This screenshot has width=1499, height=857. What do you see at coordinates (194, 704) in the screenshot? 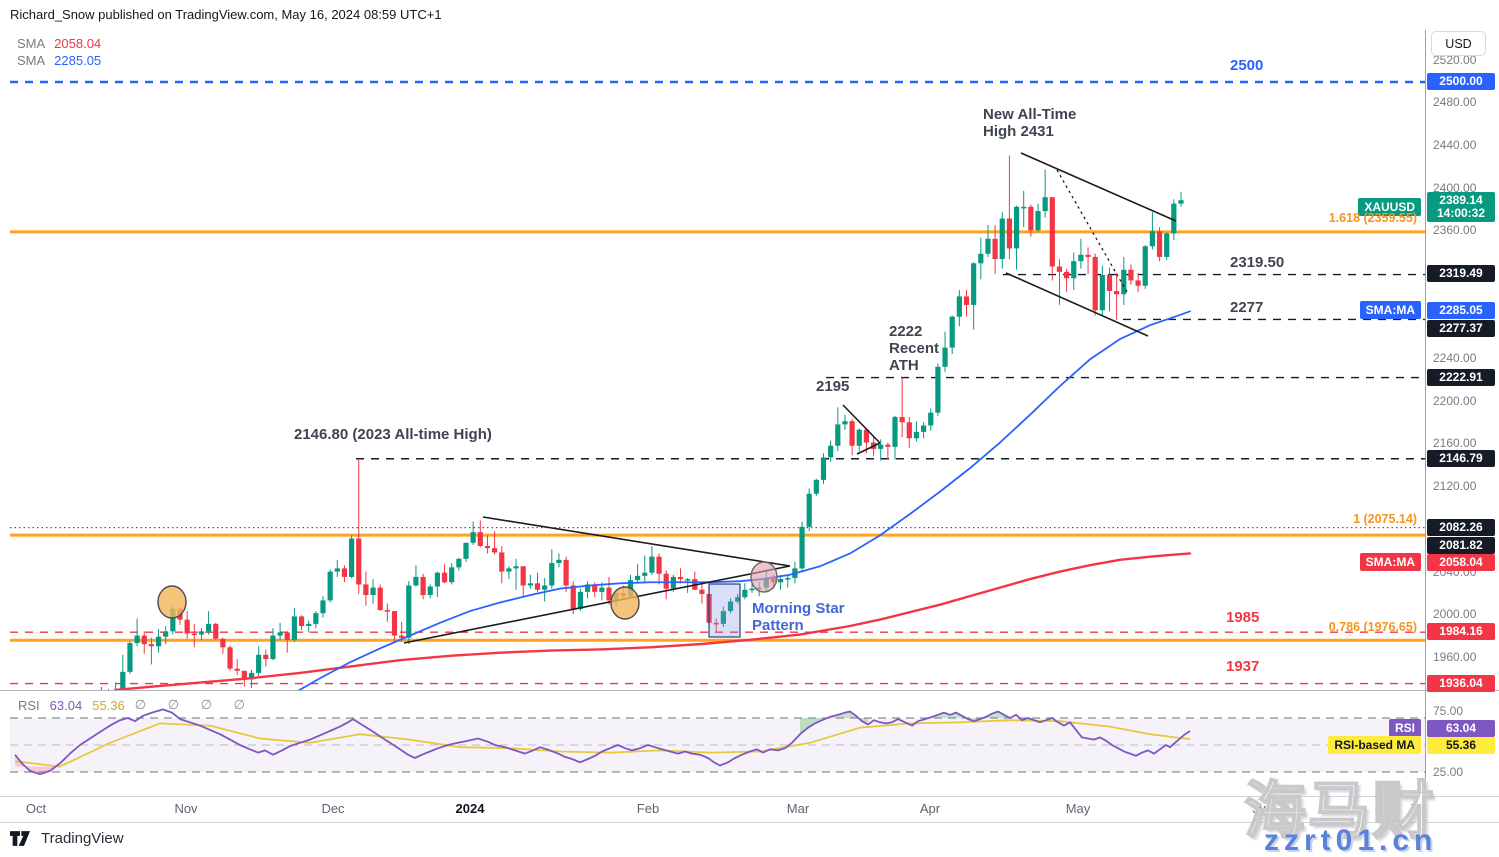
I see `rsi-hidden-args: ∅ ∅ ∅ ∅` at bounding box center [194, 704].